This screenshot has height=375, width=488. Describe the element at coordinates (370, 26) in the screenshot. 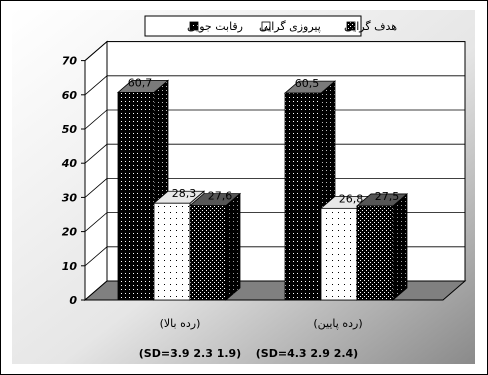

I see `legend-label: هدف گرایی` at that location.